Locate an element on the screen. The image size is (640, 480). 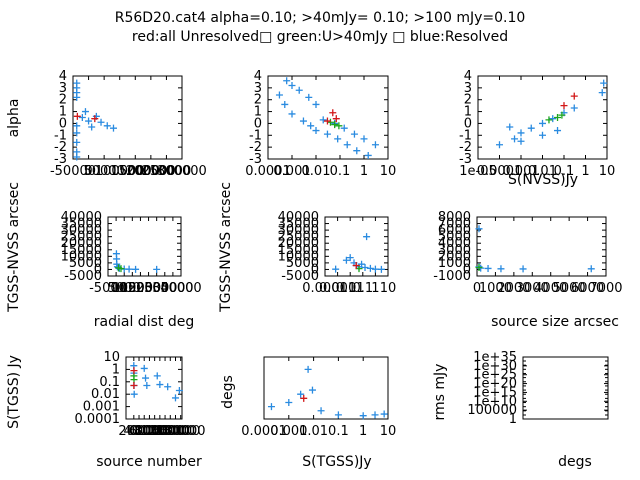
y-tick-label: -1 is located at coordinates (465, 135).